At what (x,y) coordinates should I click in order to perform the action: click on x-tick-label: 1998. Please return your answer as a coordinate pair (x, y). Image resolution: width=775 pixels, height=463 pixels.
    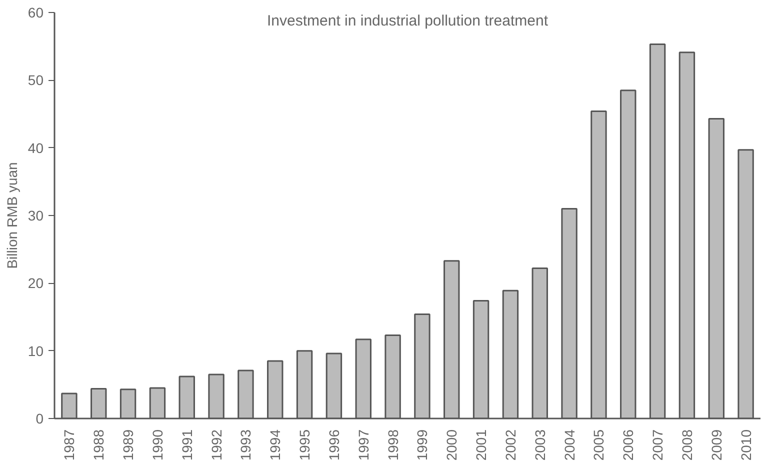
    Looking at the image, I should click on (392, 445).